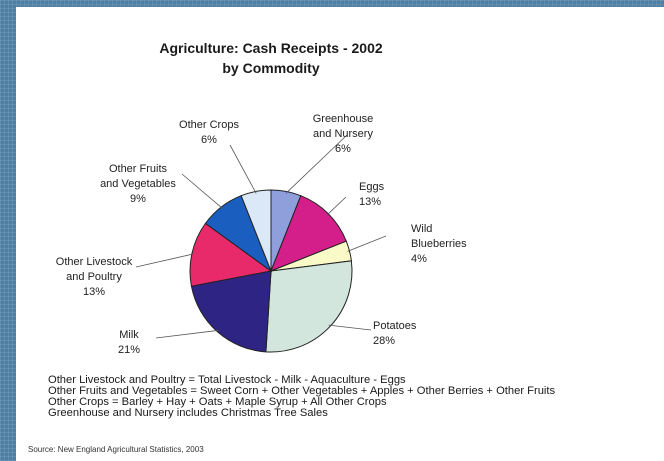 The image size is (664, 461). Describe the element at coordinates (270, 68) in the screenshot. I see `chart-subtitle: by Commodity` at that location.